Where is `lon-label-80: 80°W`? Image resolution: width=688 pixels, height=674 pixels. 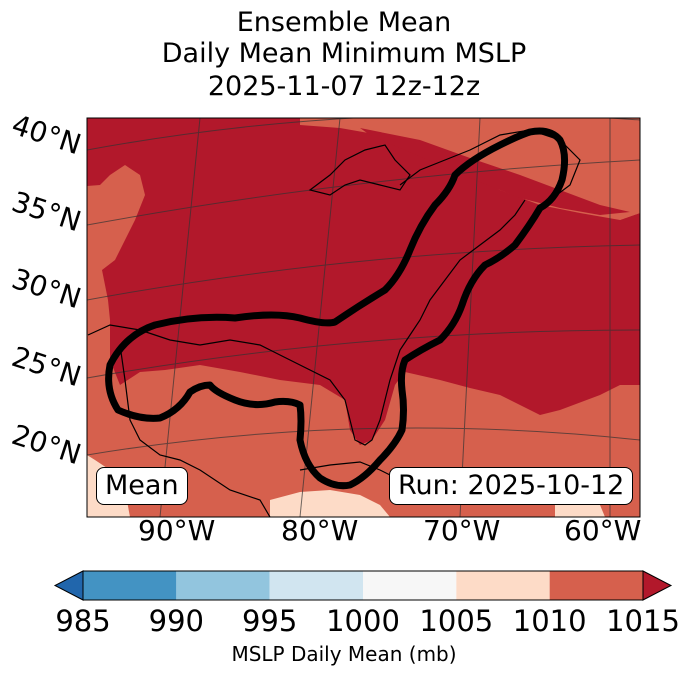
lon-label-80: 80°W is located at coordinates (320, 530).